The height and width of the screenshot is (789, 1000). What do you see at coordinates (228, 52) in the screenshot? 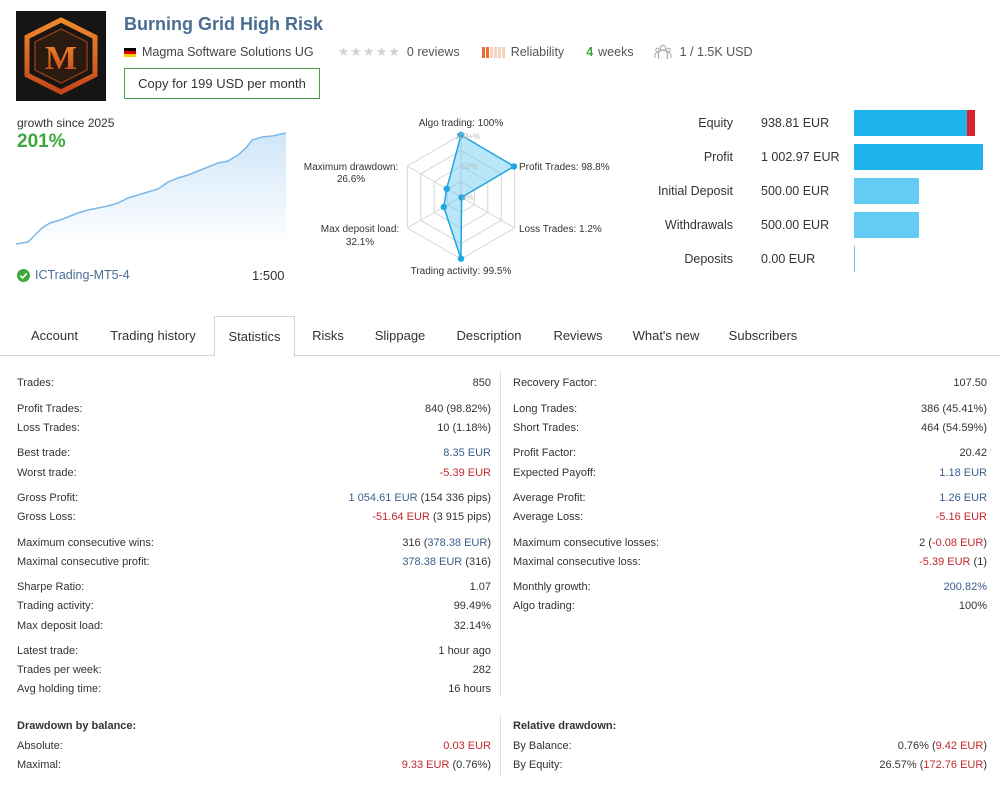
I see `author-name: Magma Software Solutions UG` at bounding box center [228, 52].